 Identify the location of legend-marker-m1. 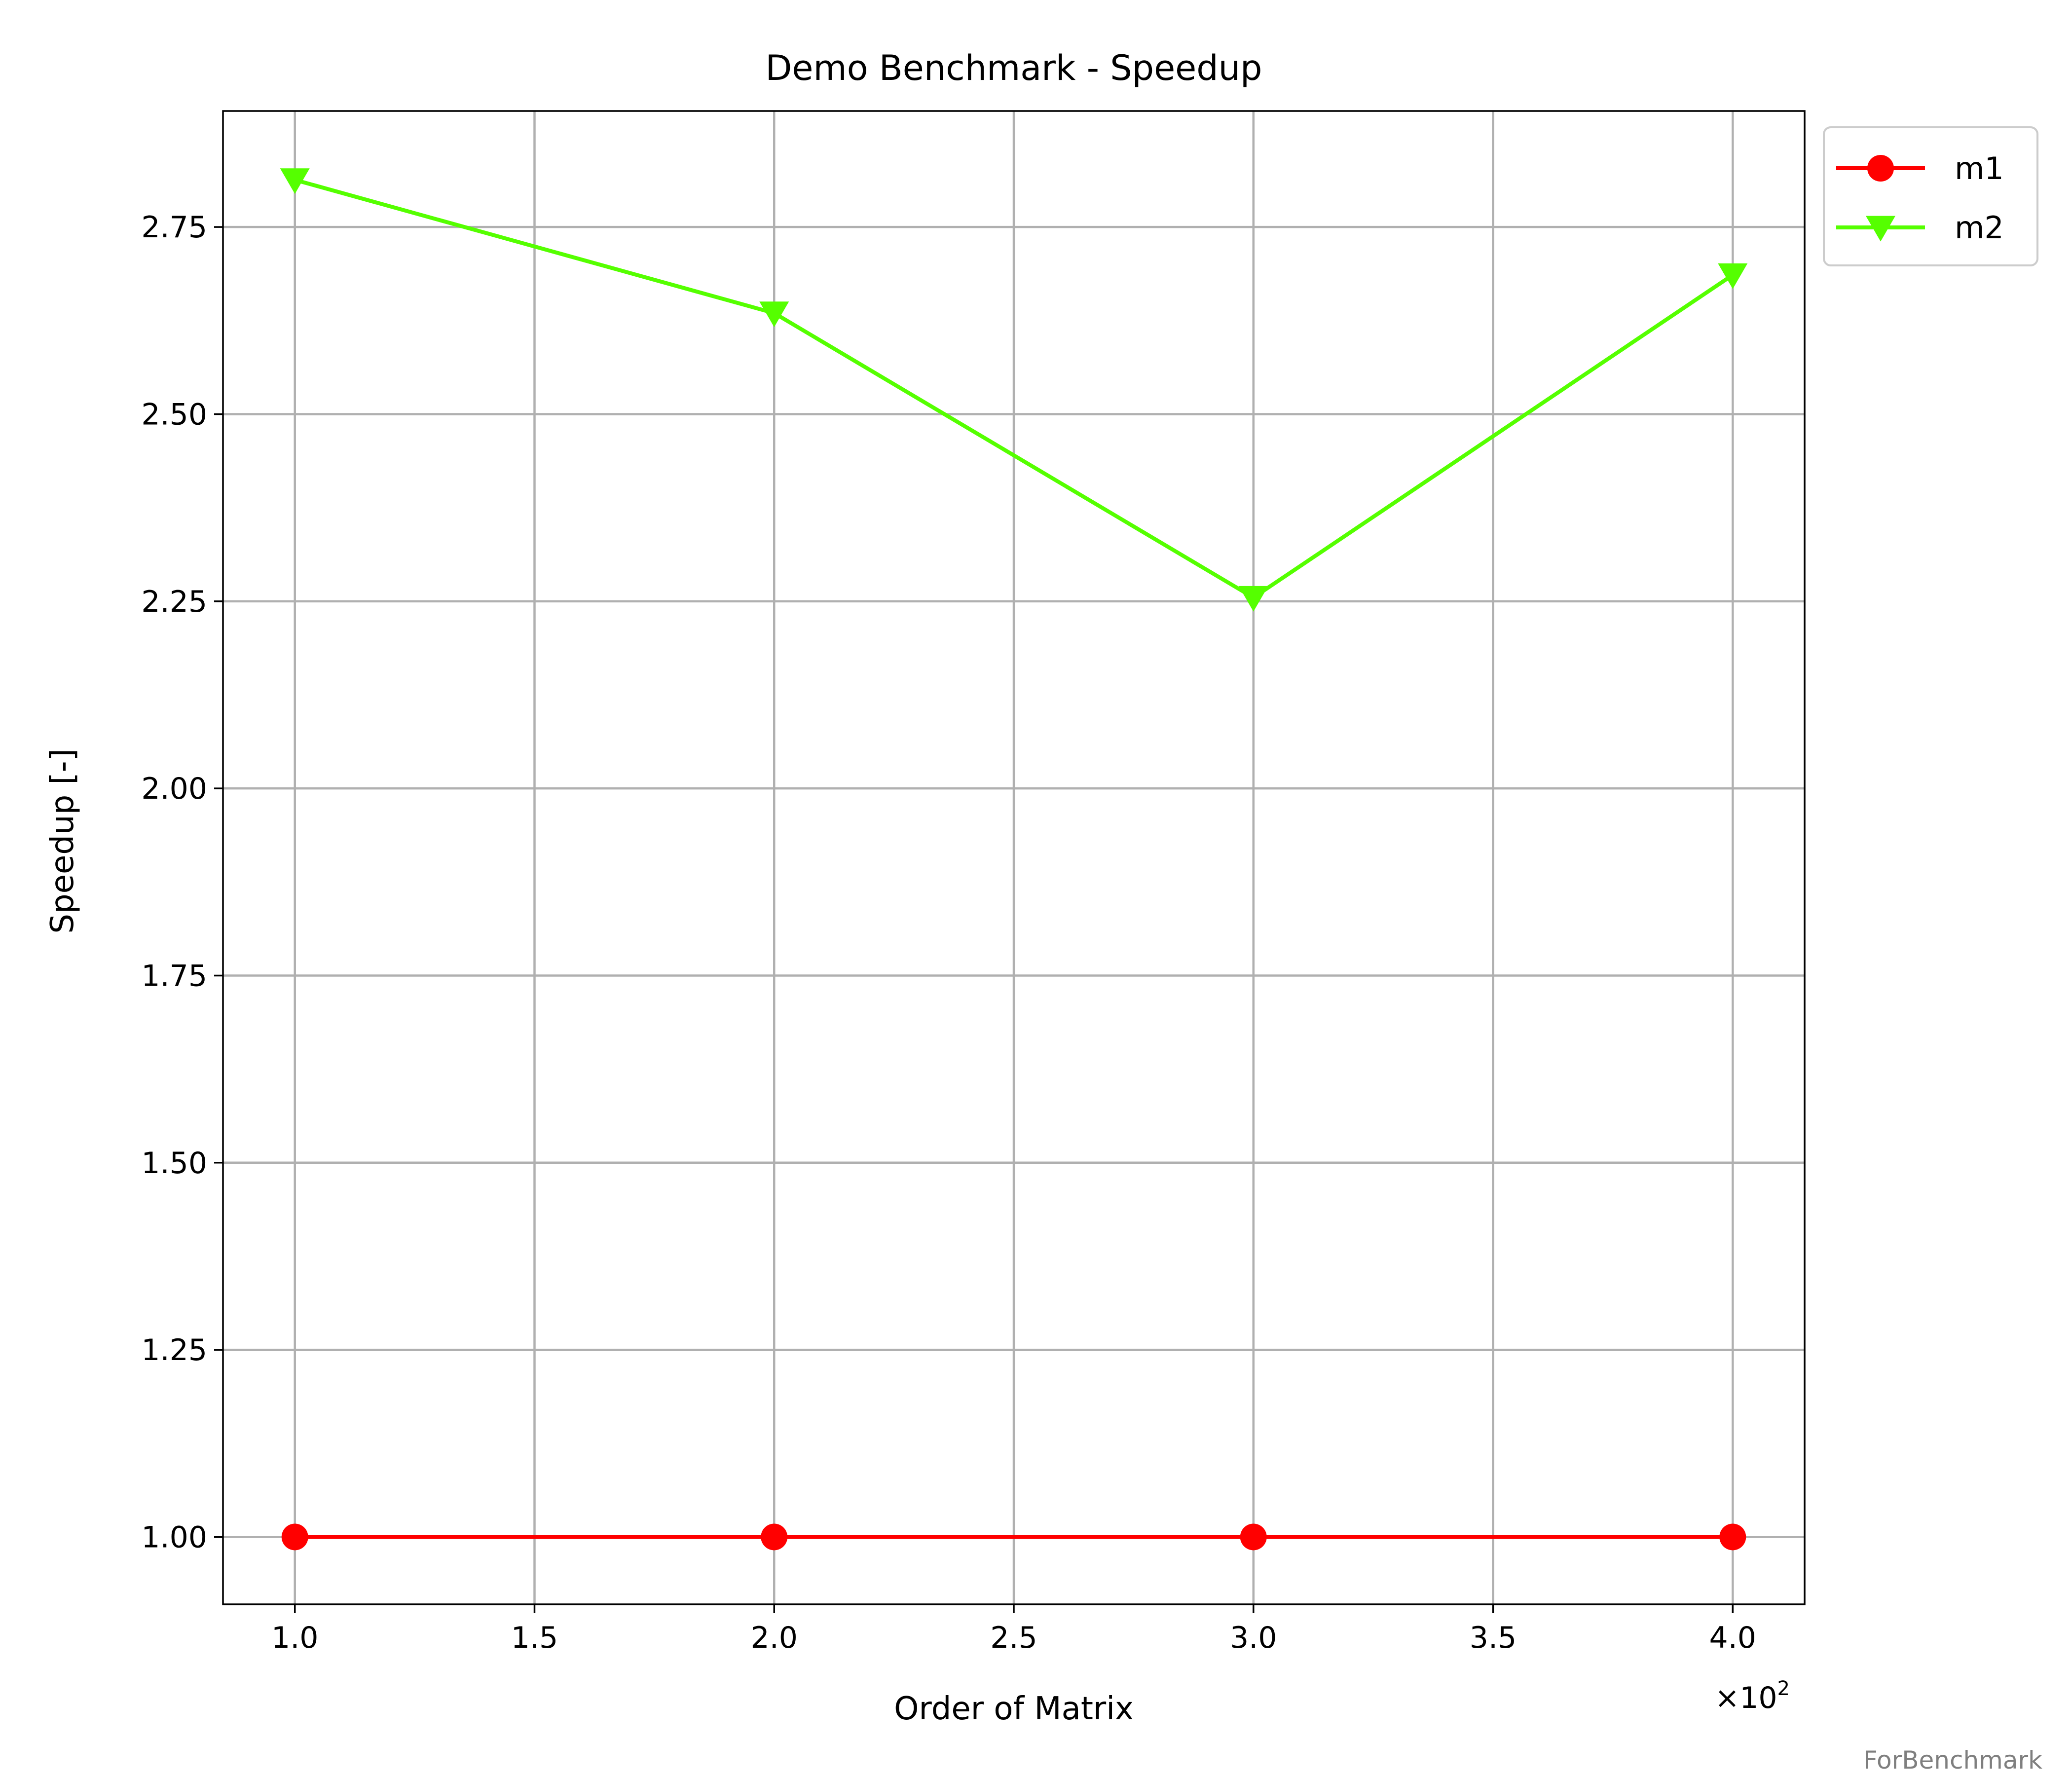
(1881, 168).